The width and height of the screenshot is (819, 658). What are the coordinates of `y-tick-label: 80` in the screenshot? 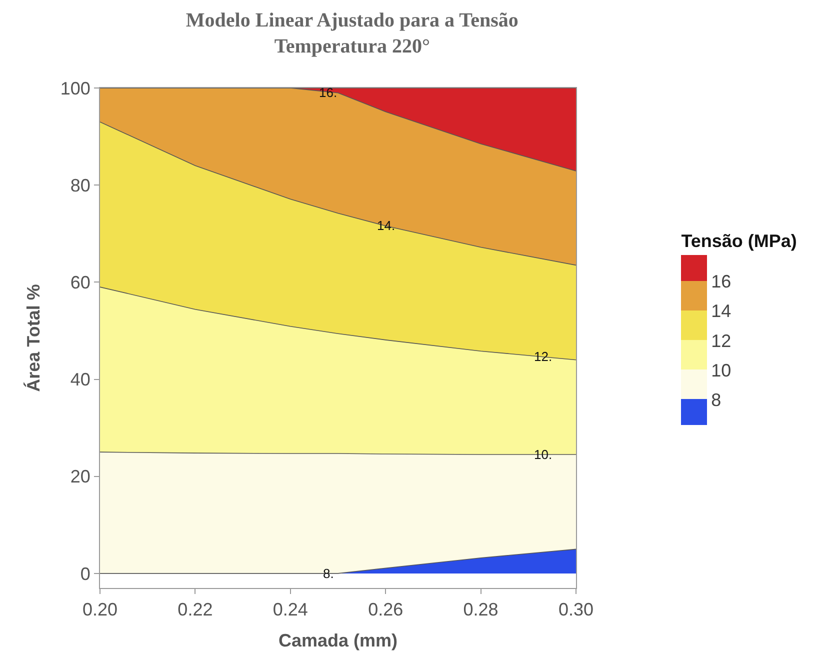 It's located at (80, 185).